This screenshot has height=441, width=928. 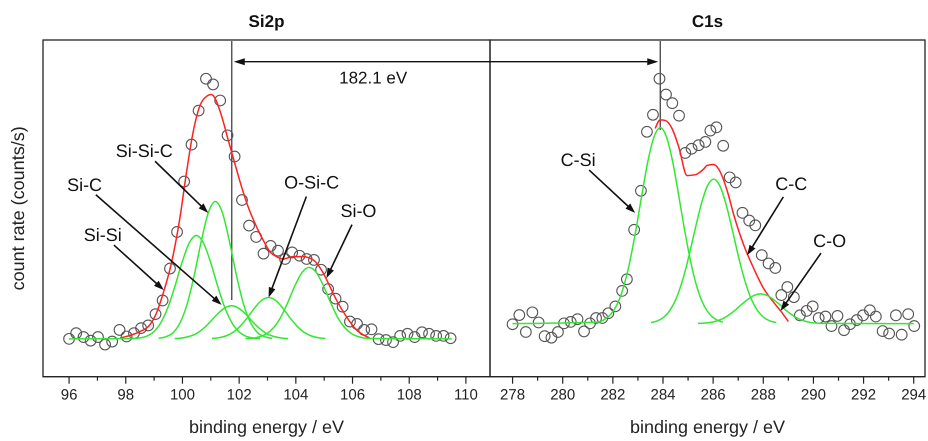 I want to click on x-tick-label: 278, so click(x=513, y=395).